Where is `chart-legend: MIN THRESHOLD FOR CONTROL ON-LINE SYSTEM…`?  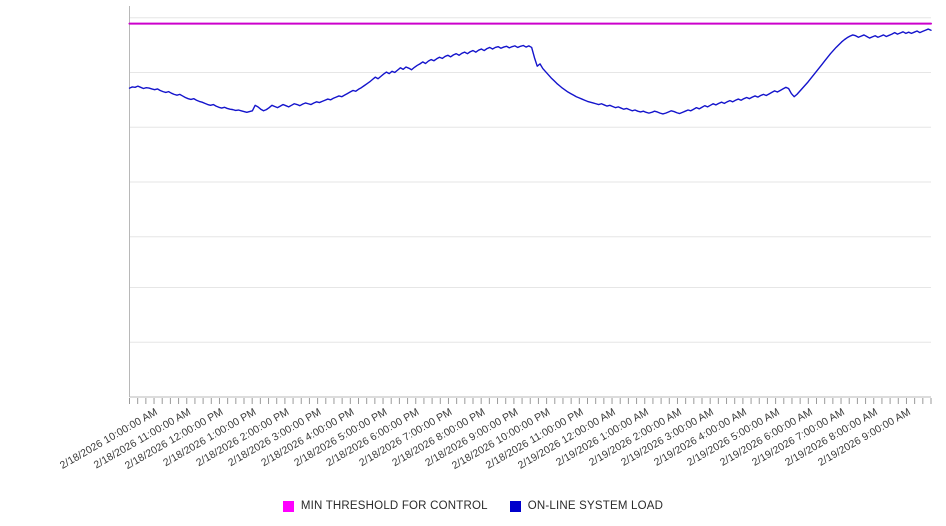
chart-legend: MIN THRESHOLD FOR CONTROL ON-LINE SYSTEM… is located at coordinates (473, 506).